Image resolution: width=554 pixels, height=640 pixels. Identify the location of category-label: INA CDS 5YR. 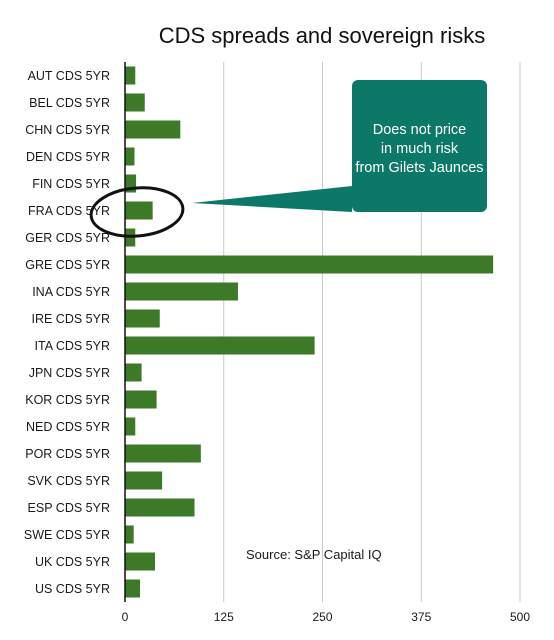
(71, 292).